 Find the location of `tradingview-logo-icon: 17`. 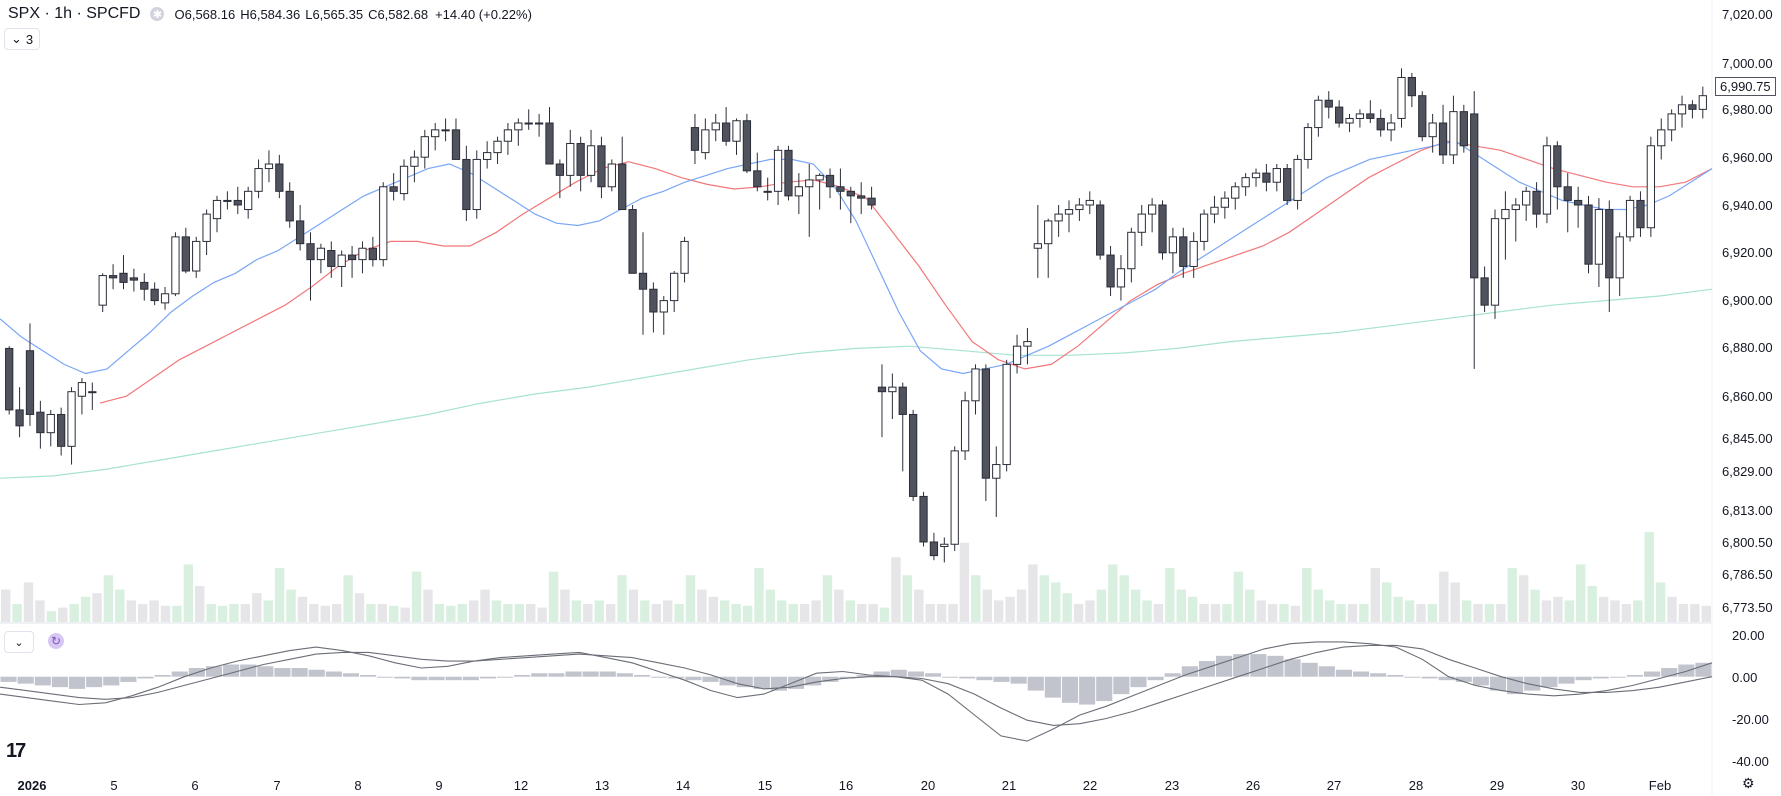

tradingview-logo-icon: 17 is located at coordinates (16, 751).